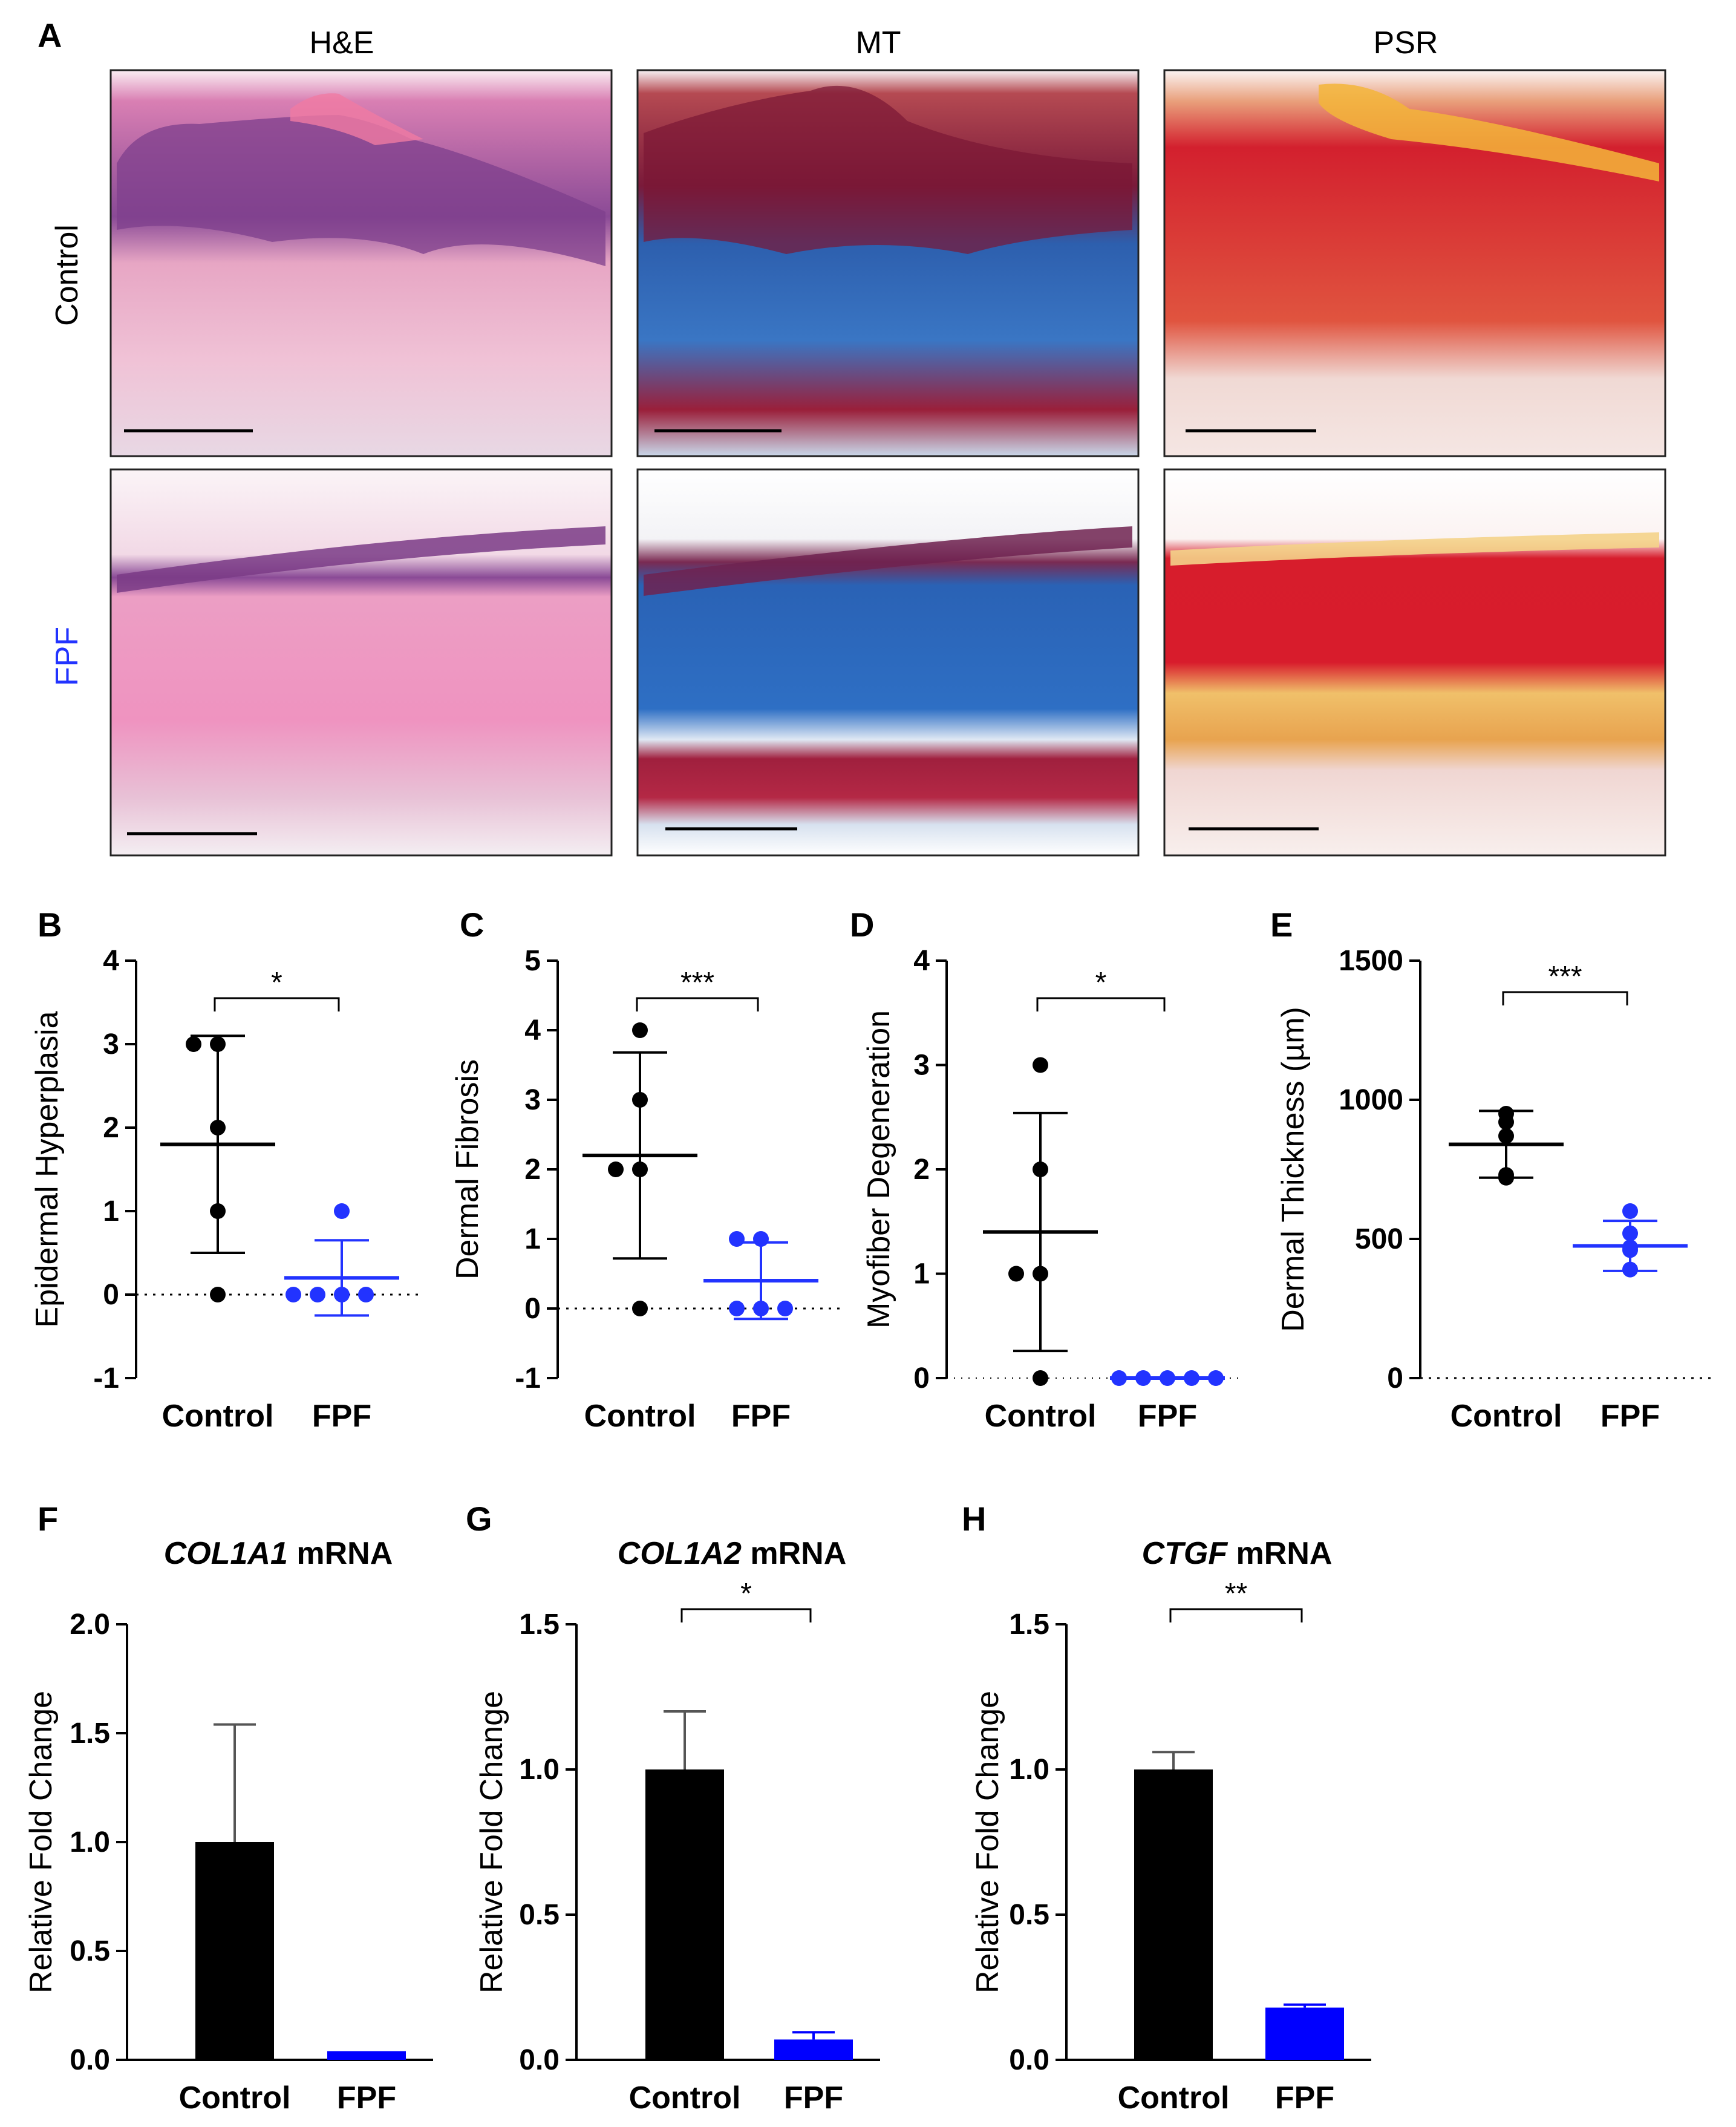 This screenshot has width=1736, height=2127. I want to click on y-axis-label: Dermal Fibrosis, so click(467, 1169).